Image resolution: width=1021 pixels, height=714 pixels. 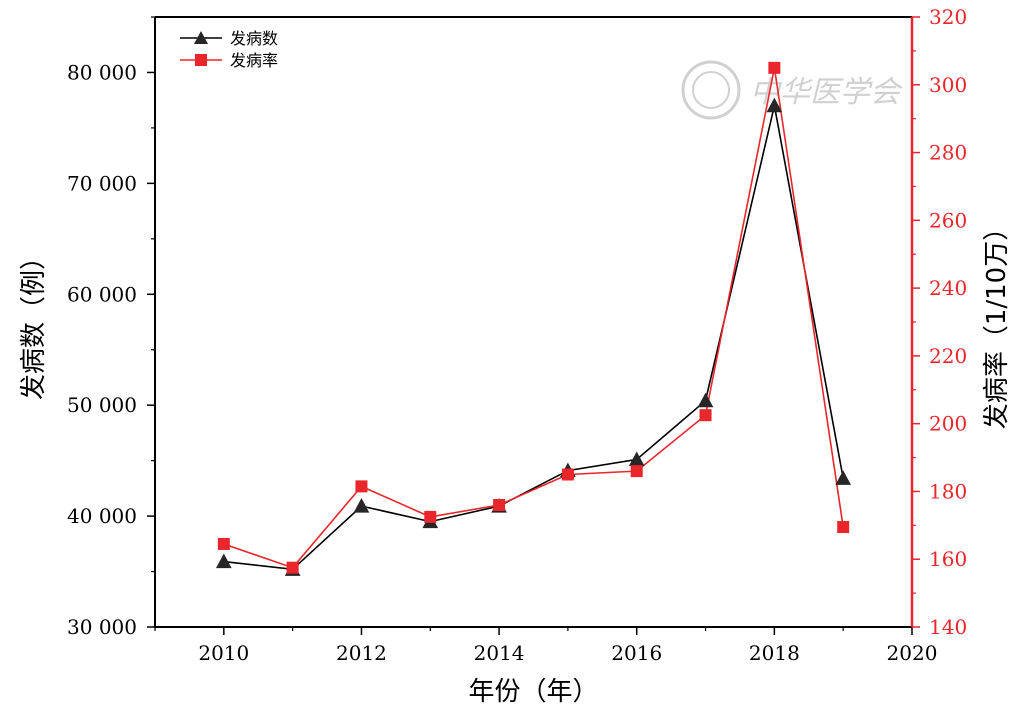 I want to click on y-right-tick-label: 200, so click(x=948, y=424).